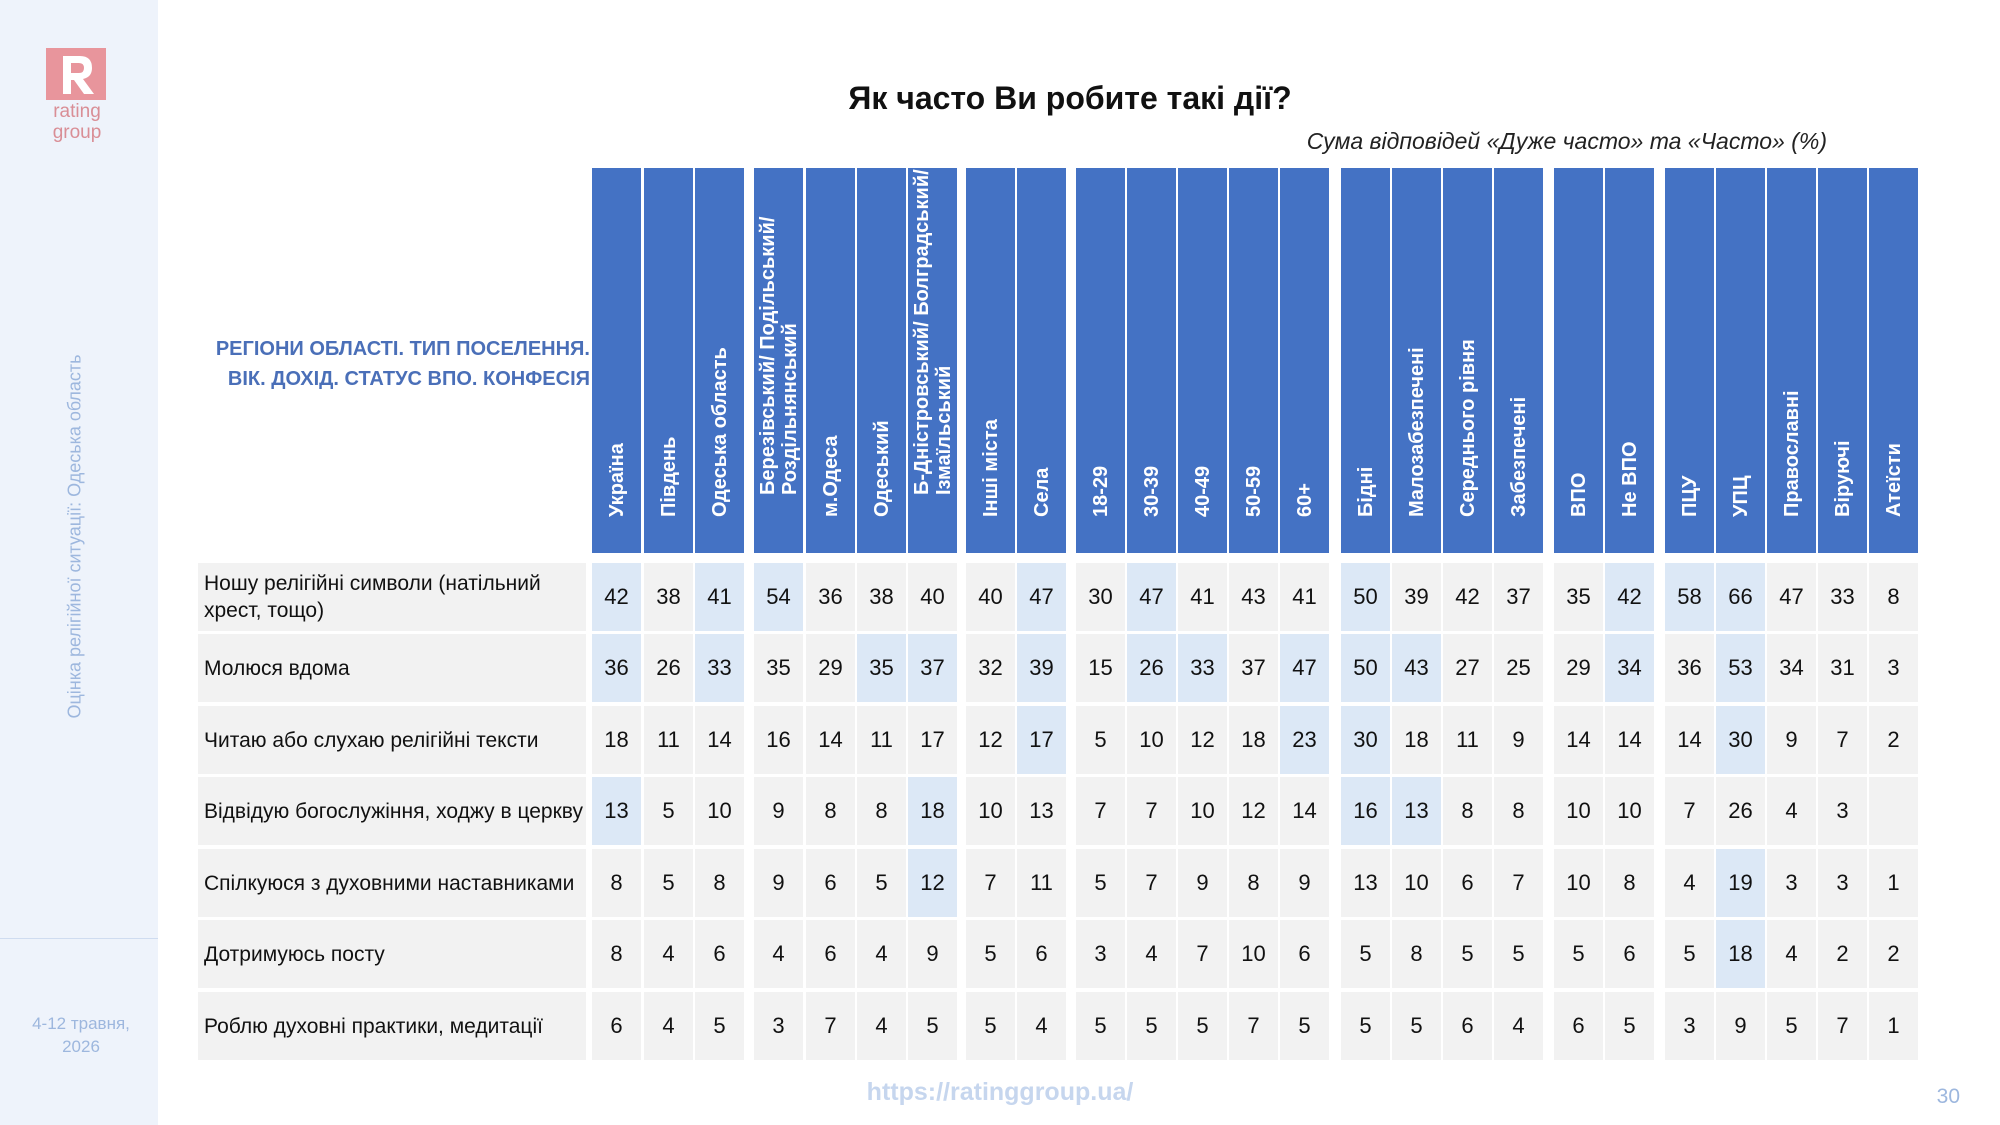  What do you see at coordinates (79, 938) in the screenshot?
I see `sidebar-divider` at bounding box center [79, 938].